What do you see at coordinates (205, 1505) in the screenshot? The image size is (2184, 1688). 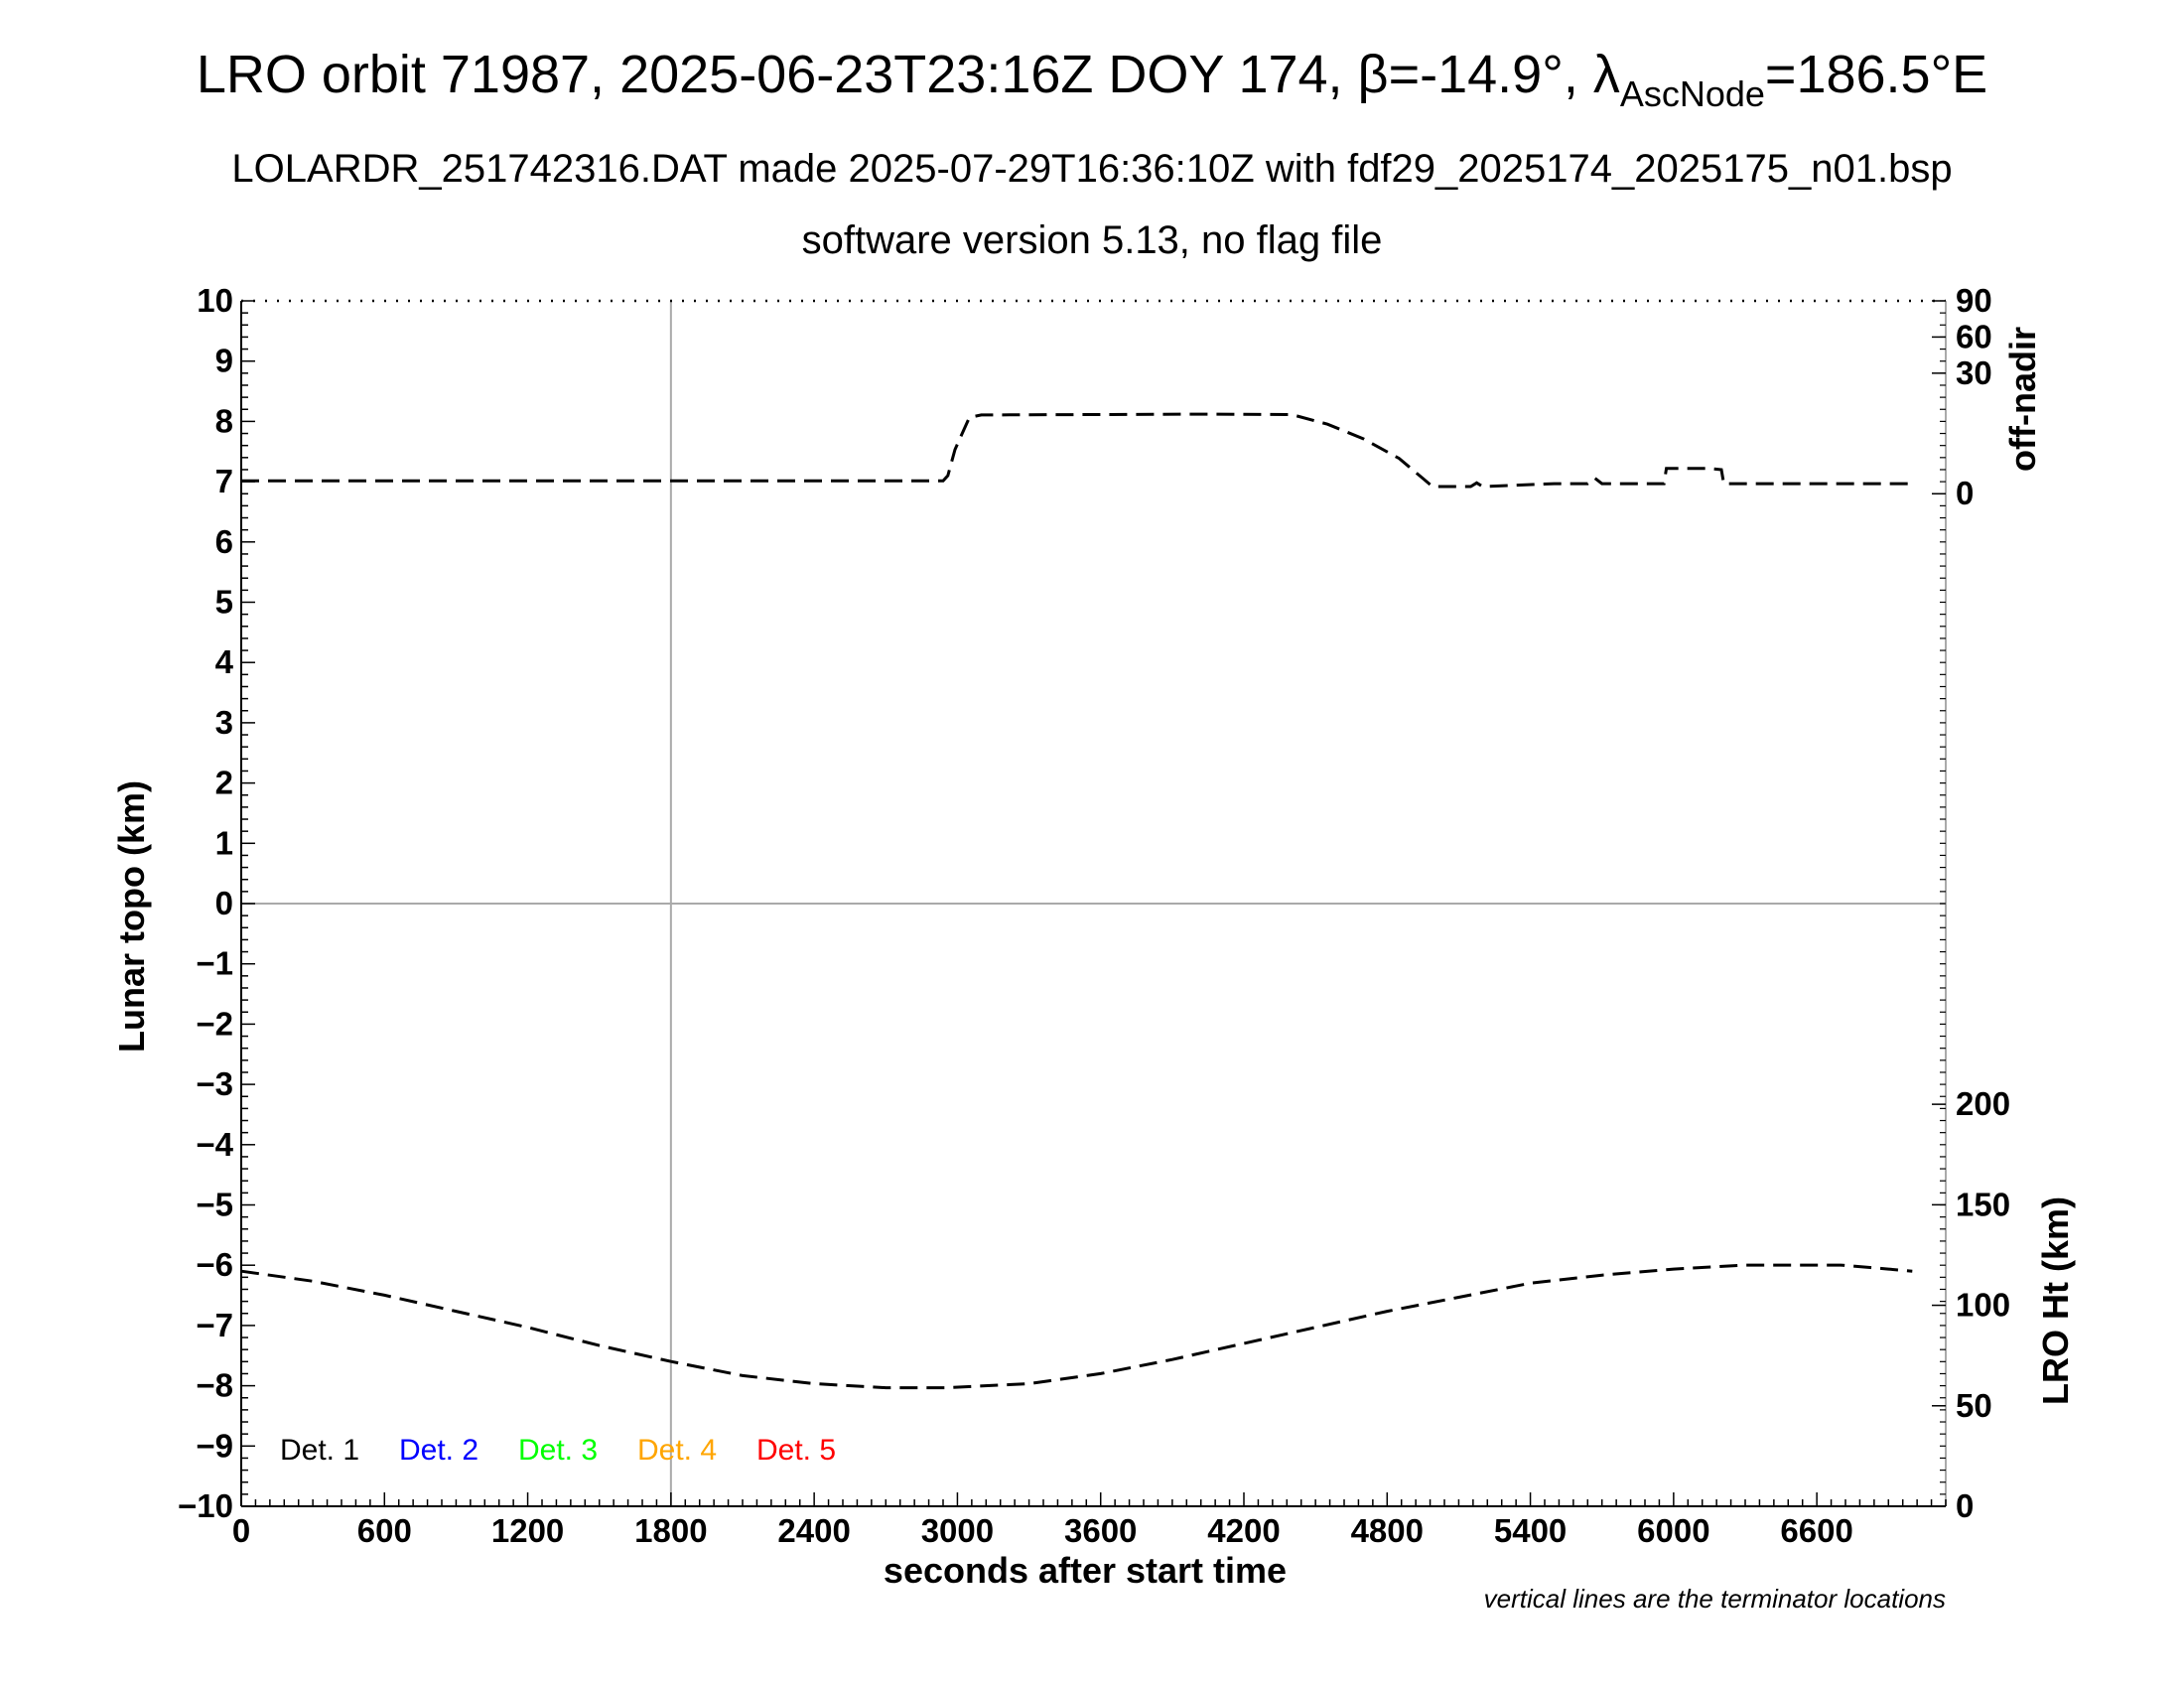 I see `y-tick-label-left: −10` at bounding box center [205, 1505].